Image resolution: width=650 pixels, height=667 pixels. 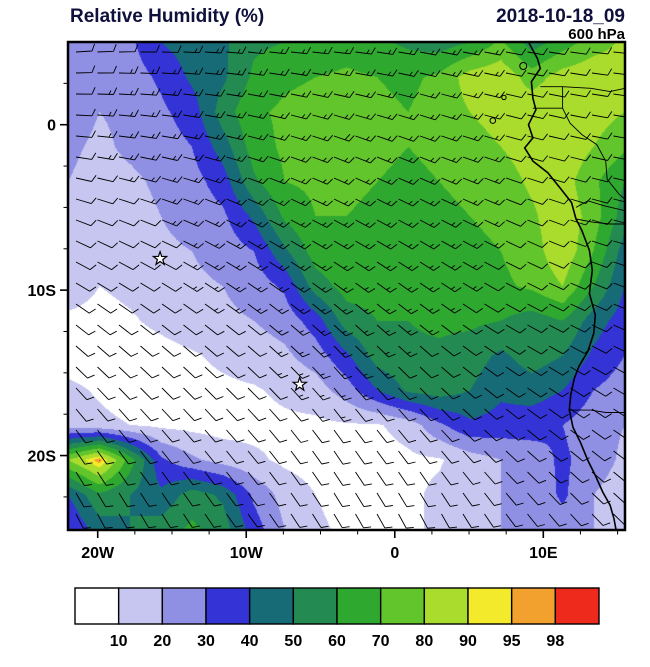 I want to click on colorbar-label: 60, so click(x=337, y=641).